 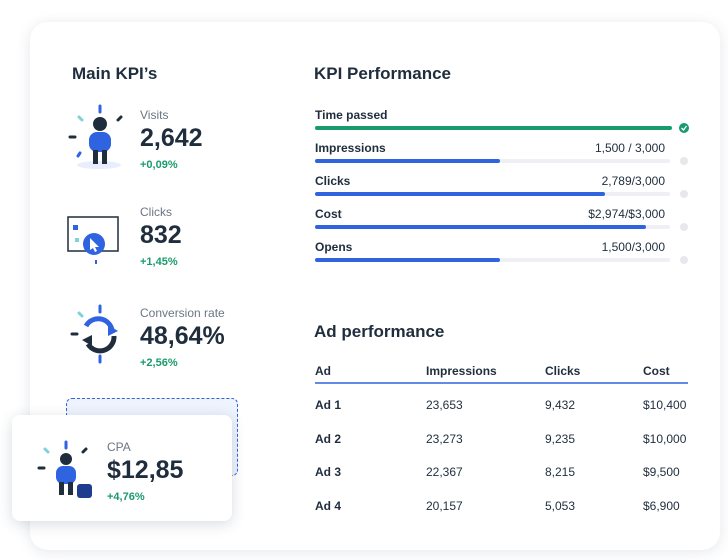 What do you see at coordinates (351, 115) in the screenshot?
I see `progress-label: Time passed` at bounding box center [351, 115].